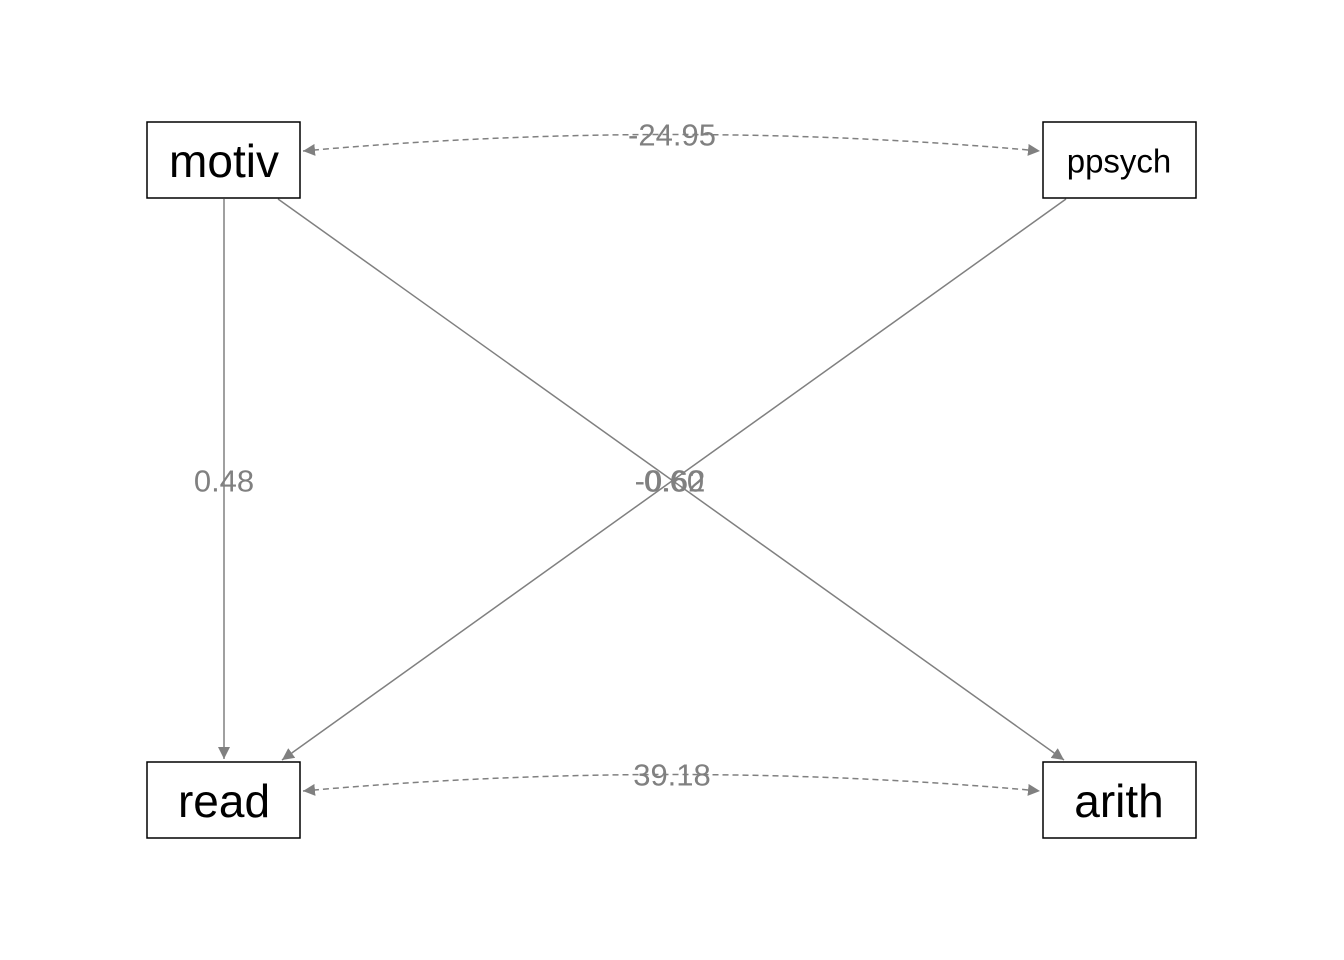 The height and width of the screenshot is (960, 1344). I want to click on node-ppsych: ppsych, so click(1119, 160).